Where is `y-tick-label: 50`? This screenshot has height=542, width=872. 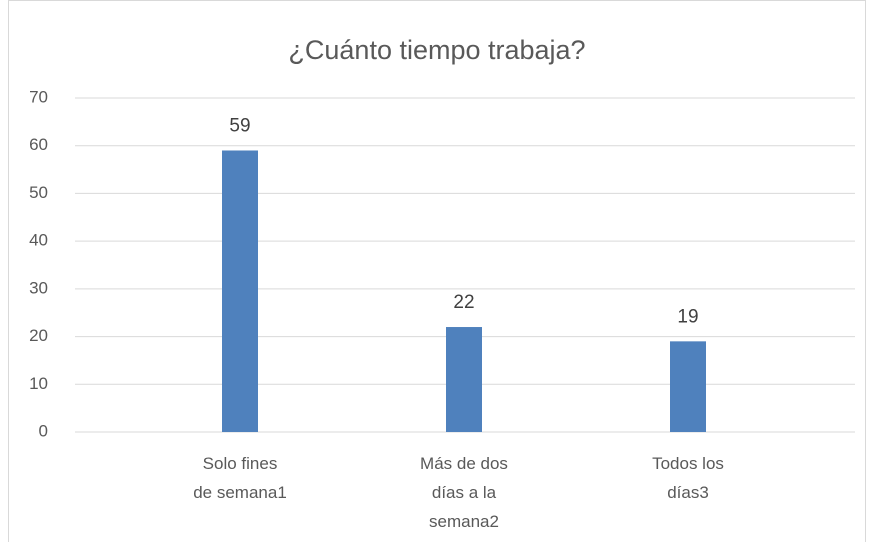 y-tick-label: 50 is located at coordinates (38, 192).